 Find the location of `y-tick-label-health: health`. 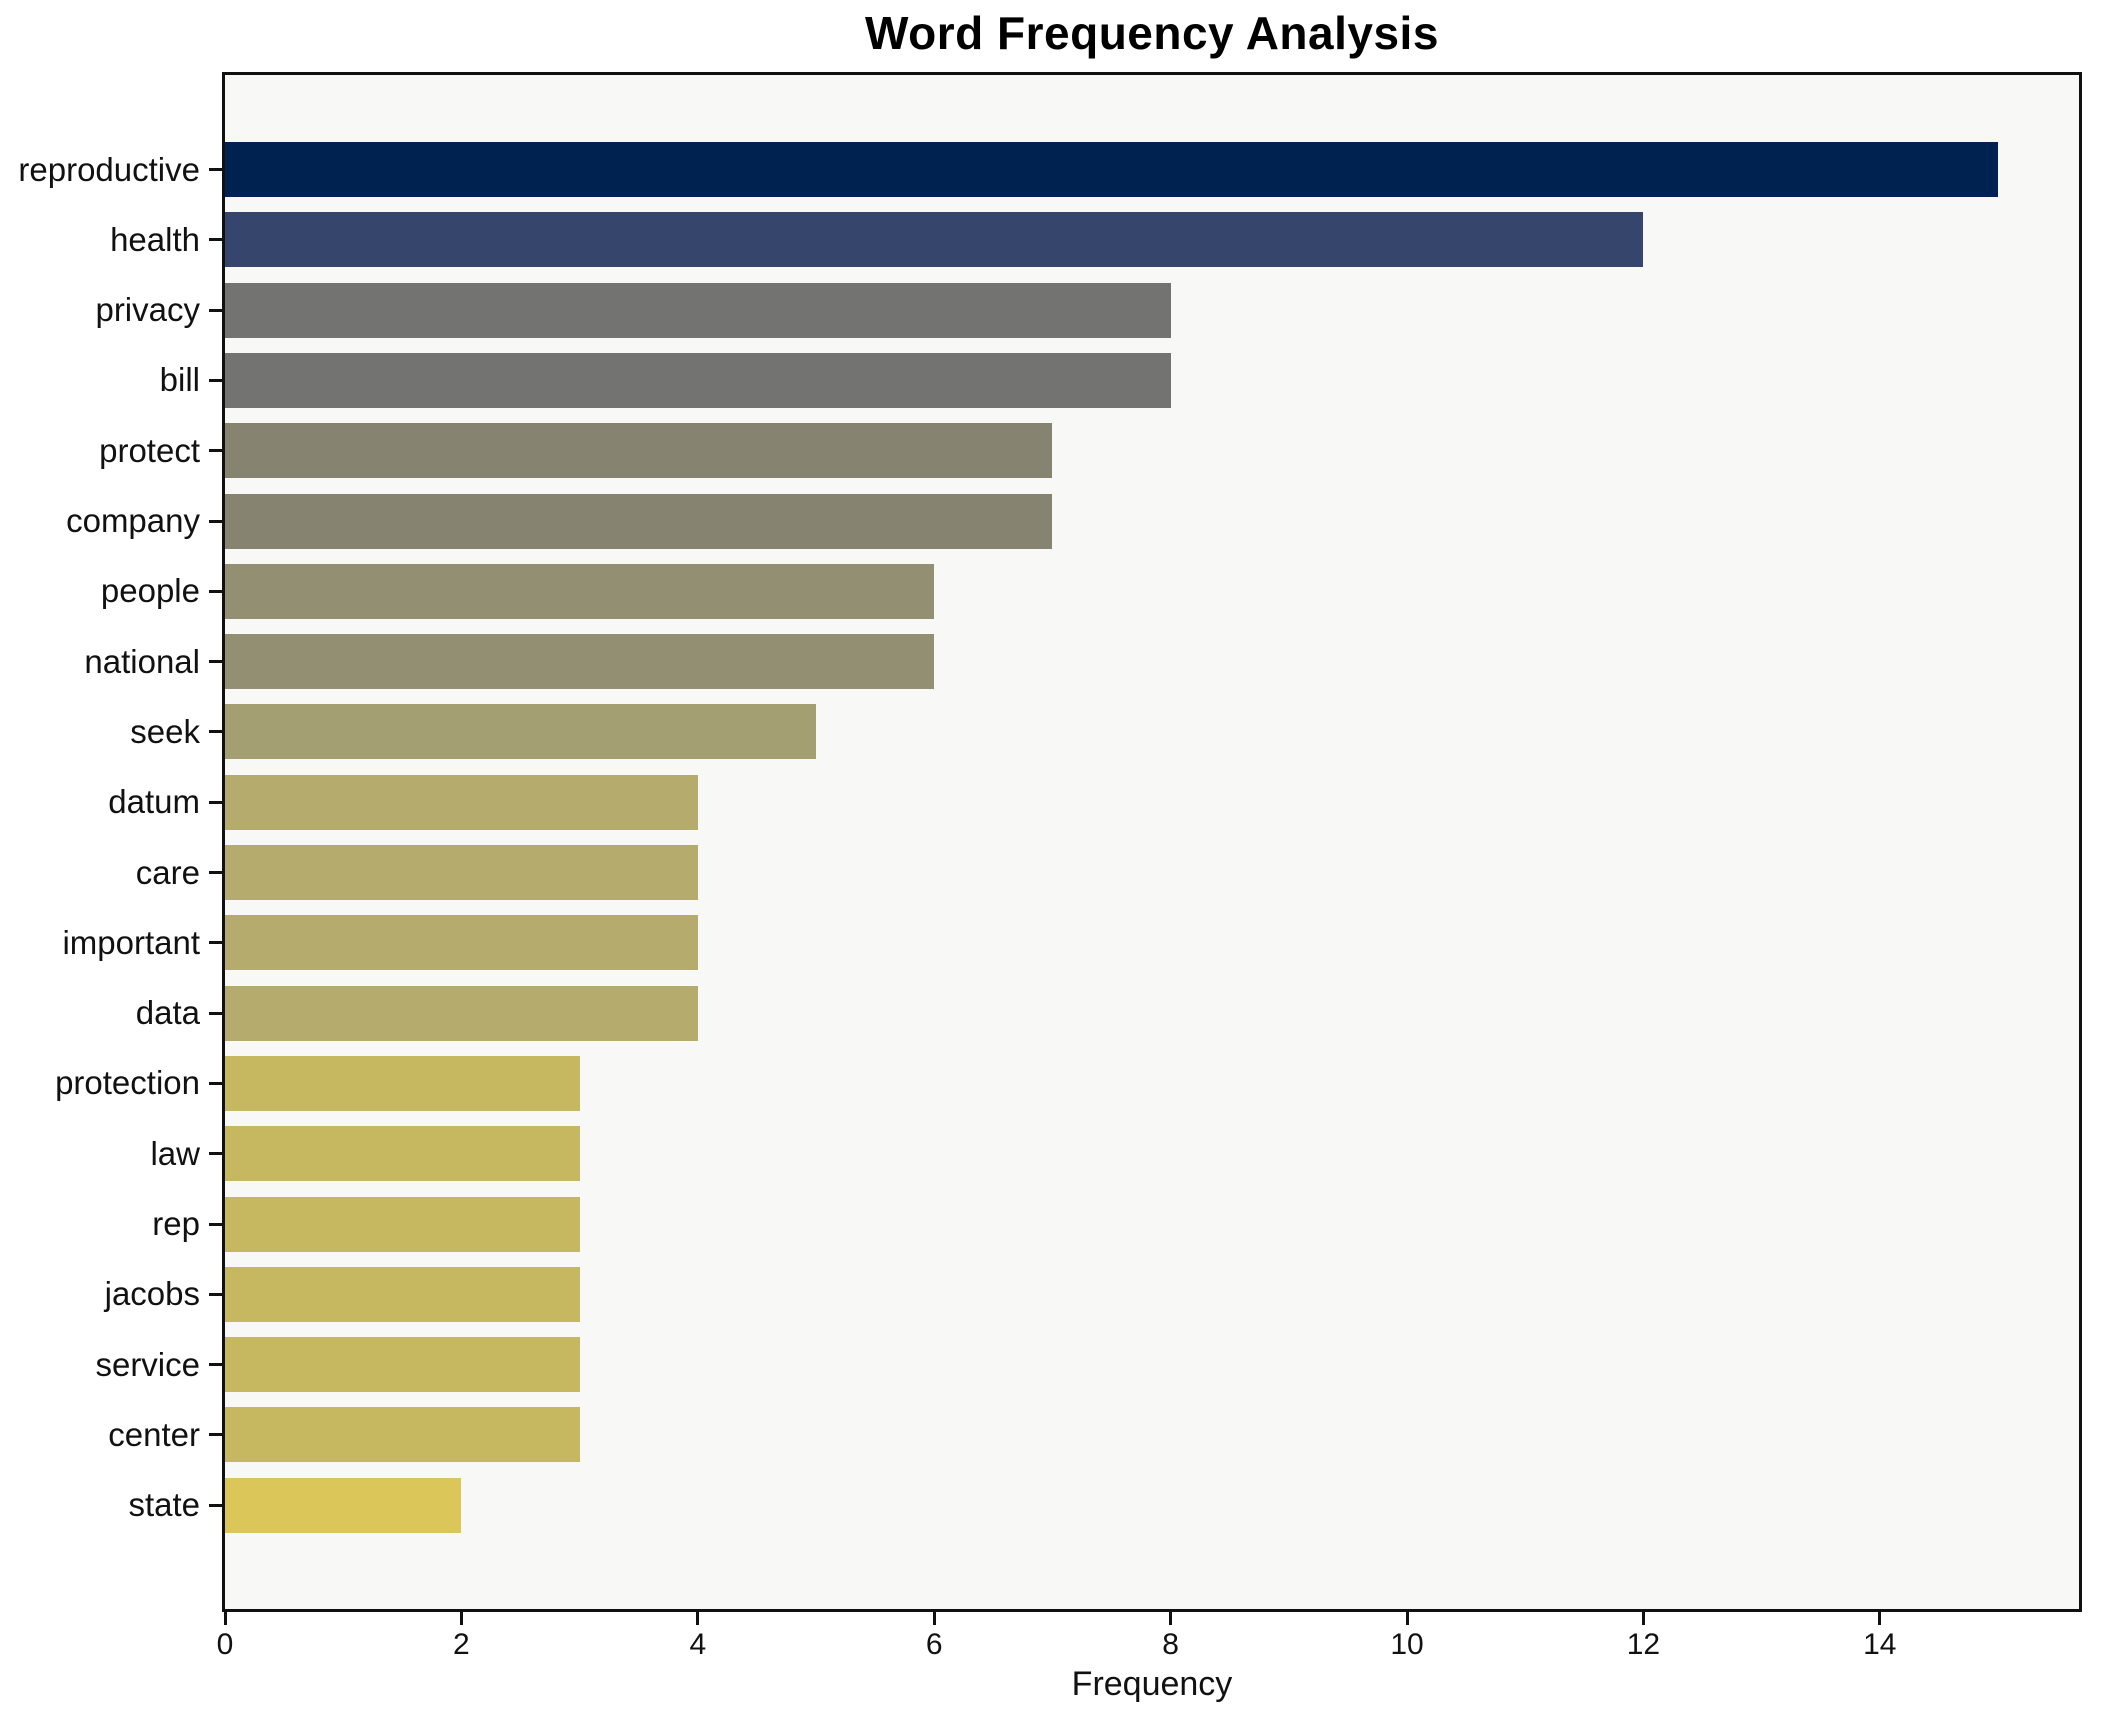

y-tick-label-health: health is located at coordinates (155, 239).